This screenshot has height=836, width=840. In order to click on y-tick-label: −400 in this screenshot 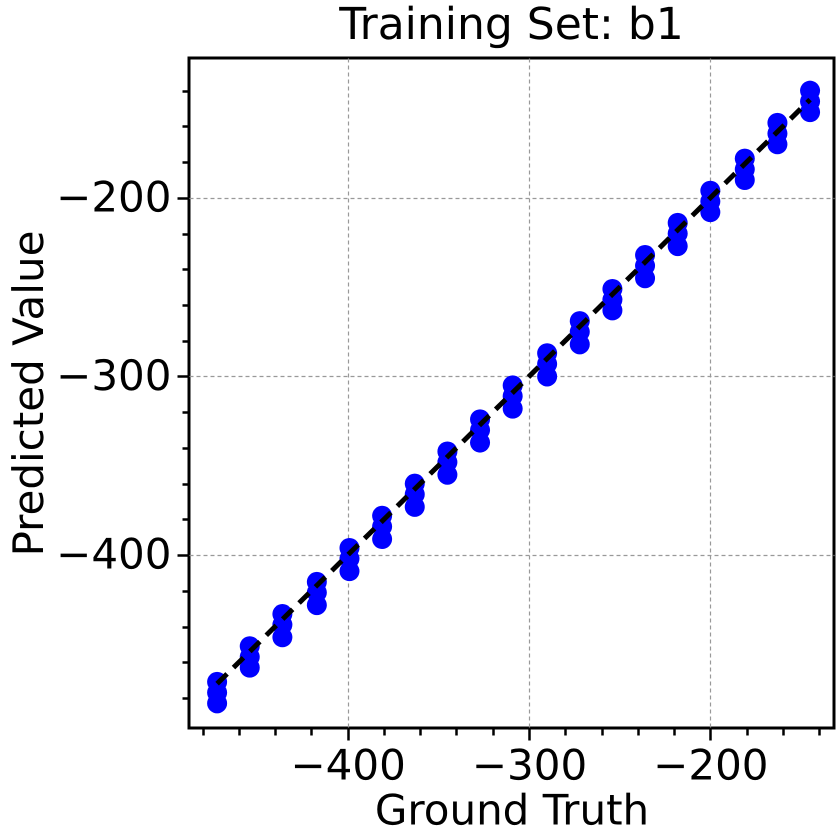, I will do `click(114, 554)`.